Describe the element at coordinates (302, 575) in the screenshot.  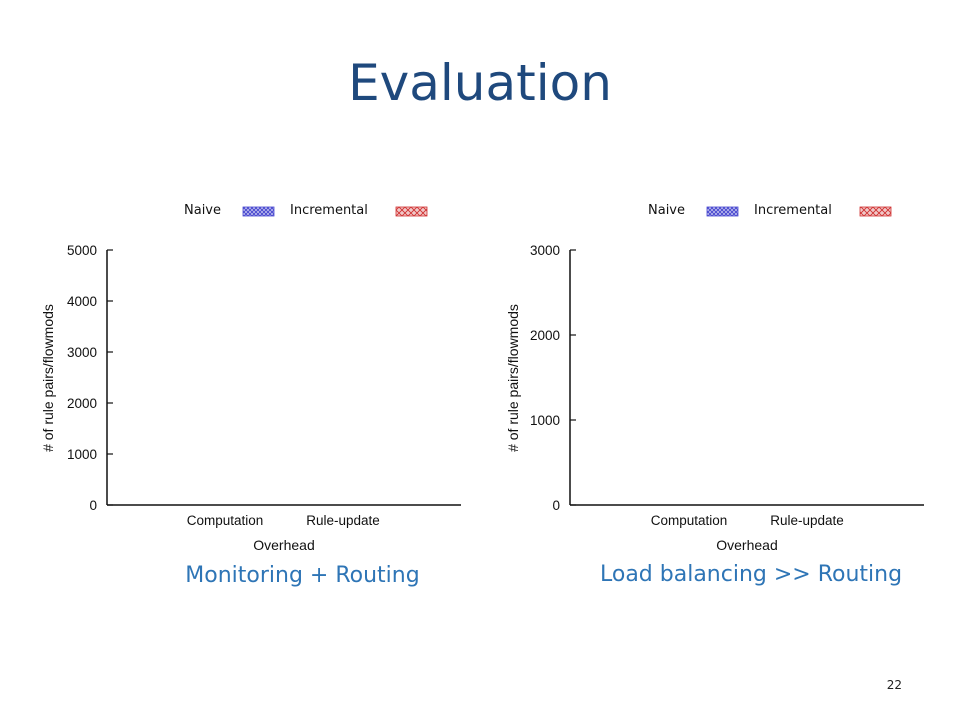
I see `chart-caption-monitoring: Monitoring + Routing` at that location.